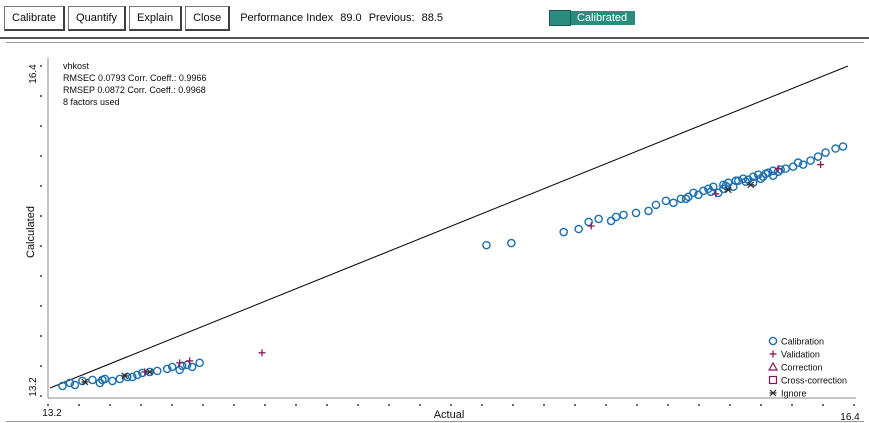  Describe the element at coordinates (33, 387) in the screenshot. I see `y-tick-label-min: 13.2` at that location.